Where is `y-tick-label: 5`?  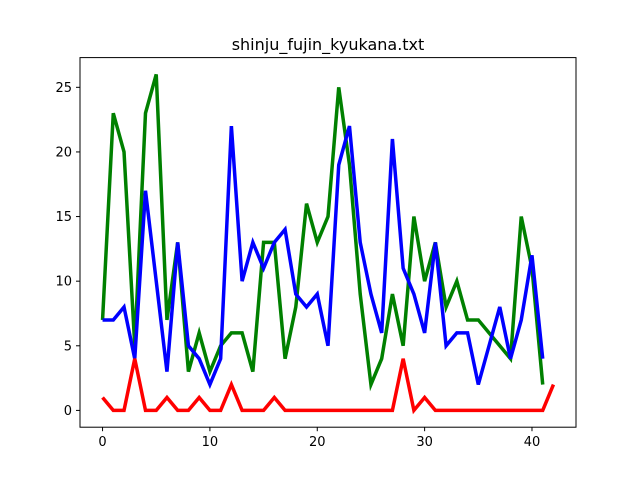
y-tick-label: 5 is located at coordinates (68, 346).